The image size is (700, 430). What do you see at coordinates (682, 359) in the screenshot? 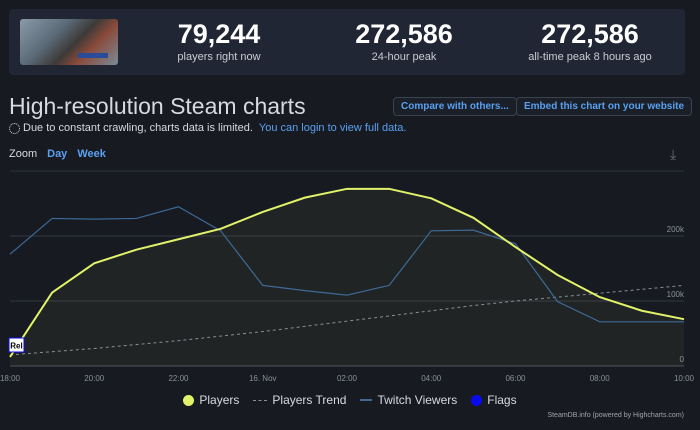
I see `y-tick-label: 0` at bounding box center [682, 359].